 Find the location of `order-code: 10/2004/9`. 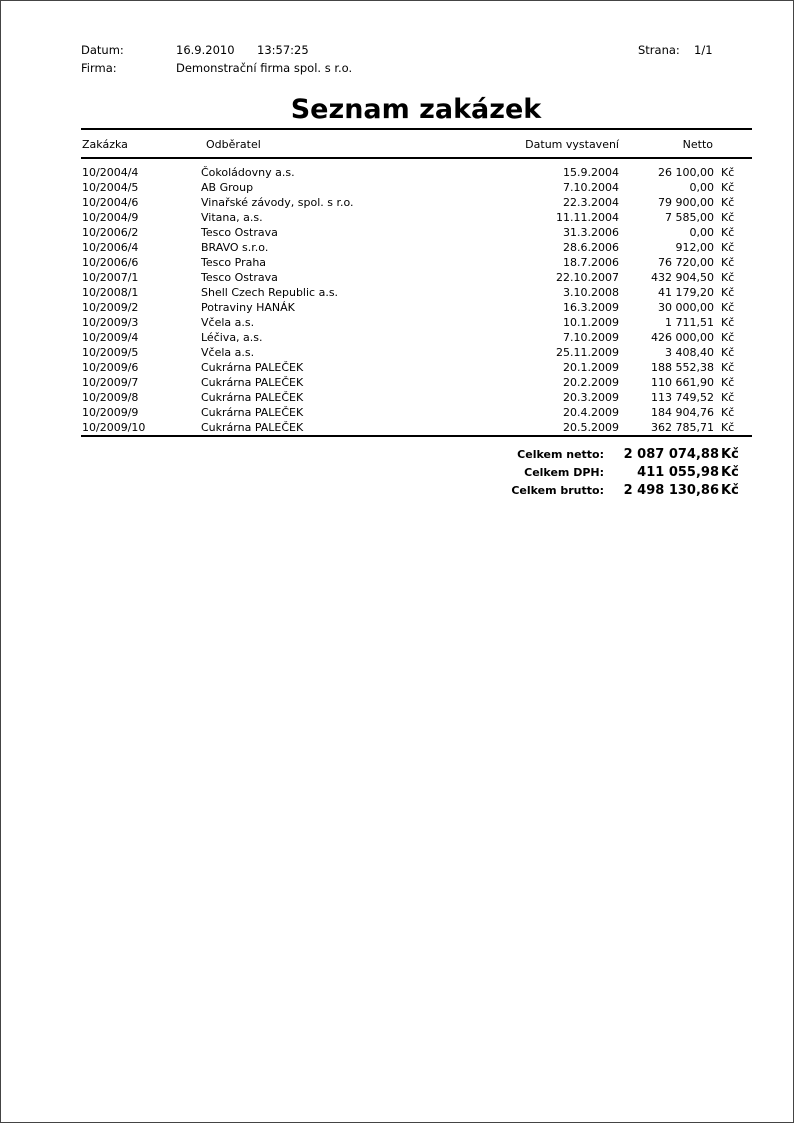

order-code: 10/2004/9 is located at coordinates (110, 217).